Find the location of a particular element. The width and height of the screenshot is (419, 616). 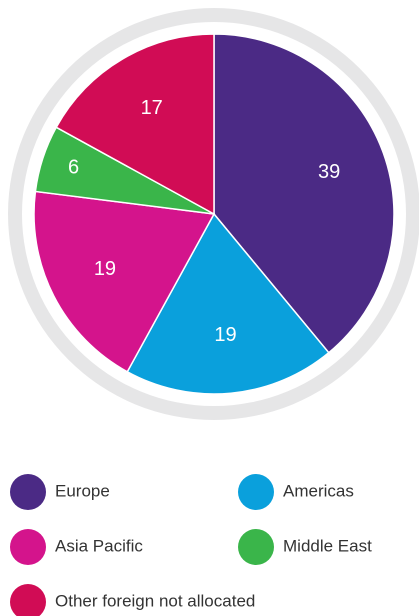

legend-label: Asia Pacific is located at coordinates (99, 545).